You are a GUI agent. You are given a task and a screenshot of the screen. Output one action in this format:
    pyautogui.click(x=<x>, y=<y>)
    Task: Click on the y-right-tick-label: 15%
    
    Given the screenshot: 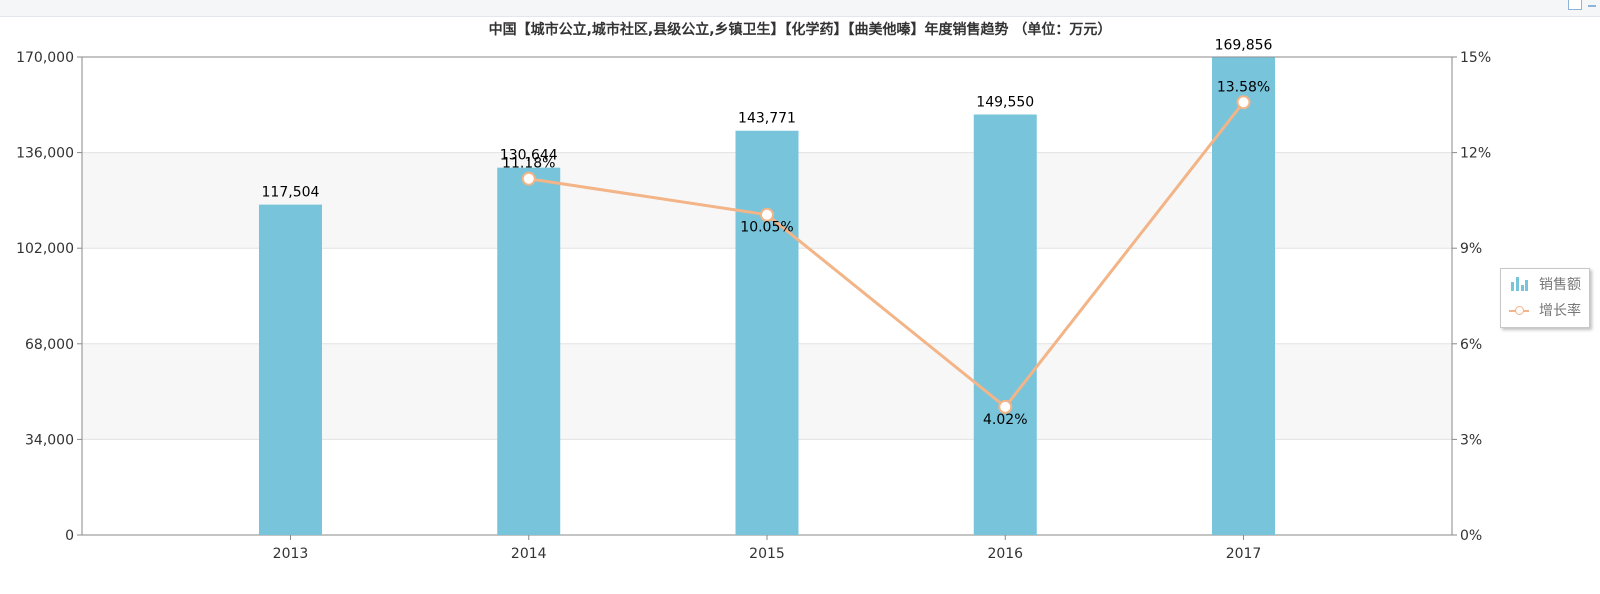 What is the action you would take?
    pyautogui.click(x=1475, y=58)
    